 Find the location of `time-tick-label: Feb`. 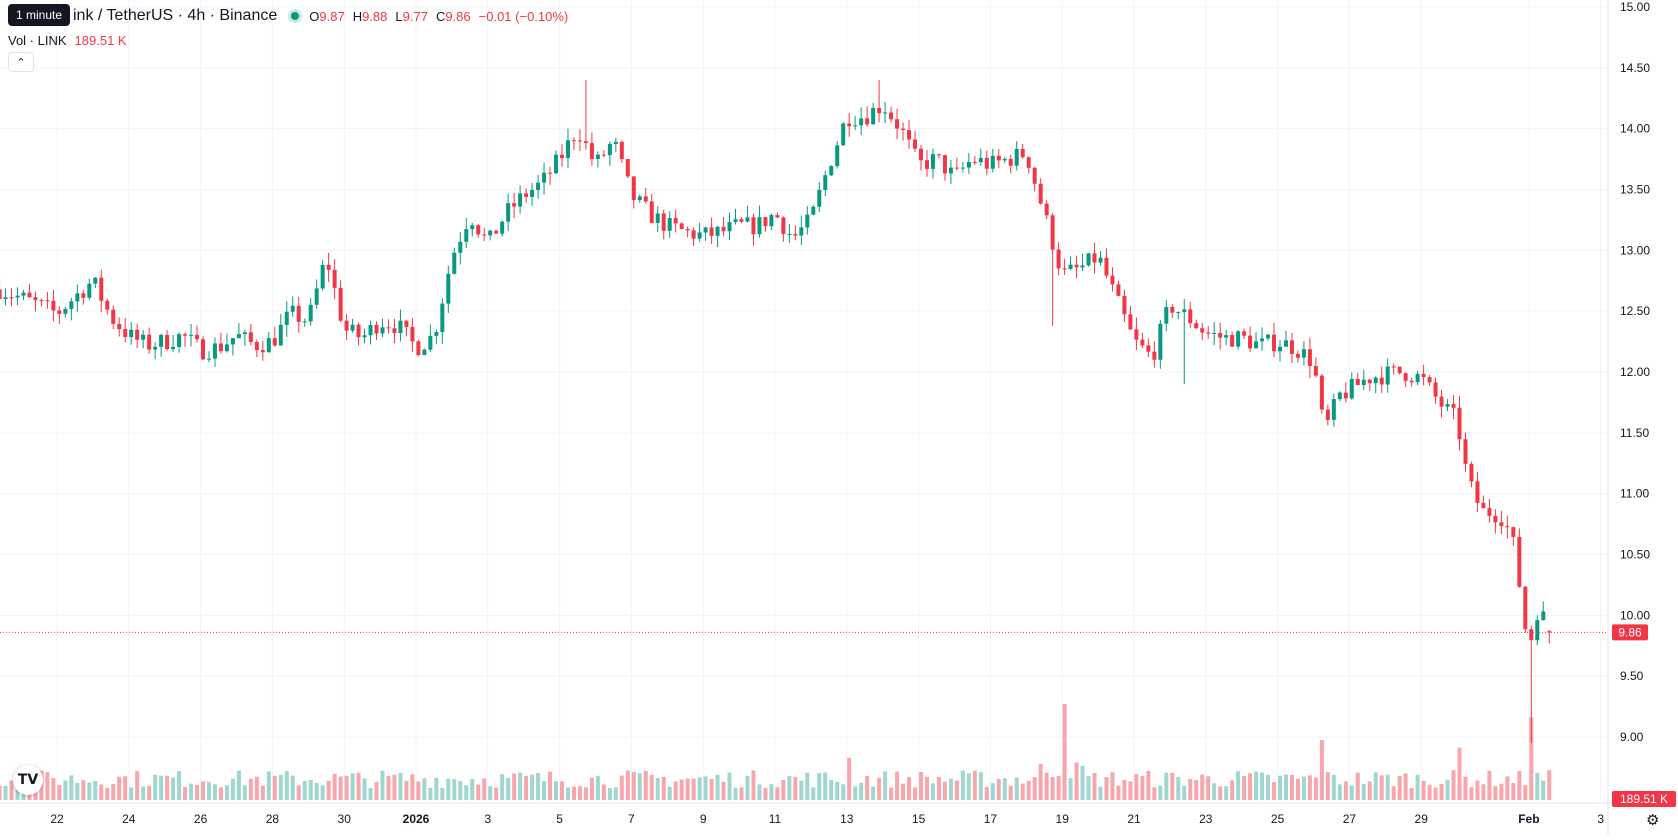

time-tick-label: Feb is located at coordinates (1528, 819).